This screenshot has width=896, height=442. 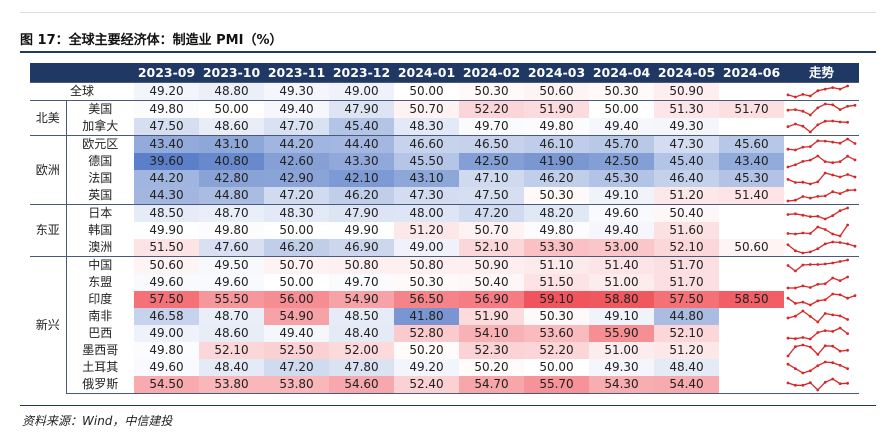 What do you see at coordinates (361, 178) in the screenshot?
I see `pmi-value-cell: 42.10` at bounding box center [361, 178].